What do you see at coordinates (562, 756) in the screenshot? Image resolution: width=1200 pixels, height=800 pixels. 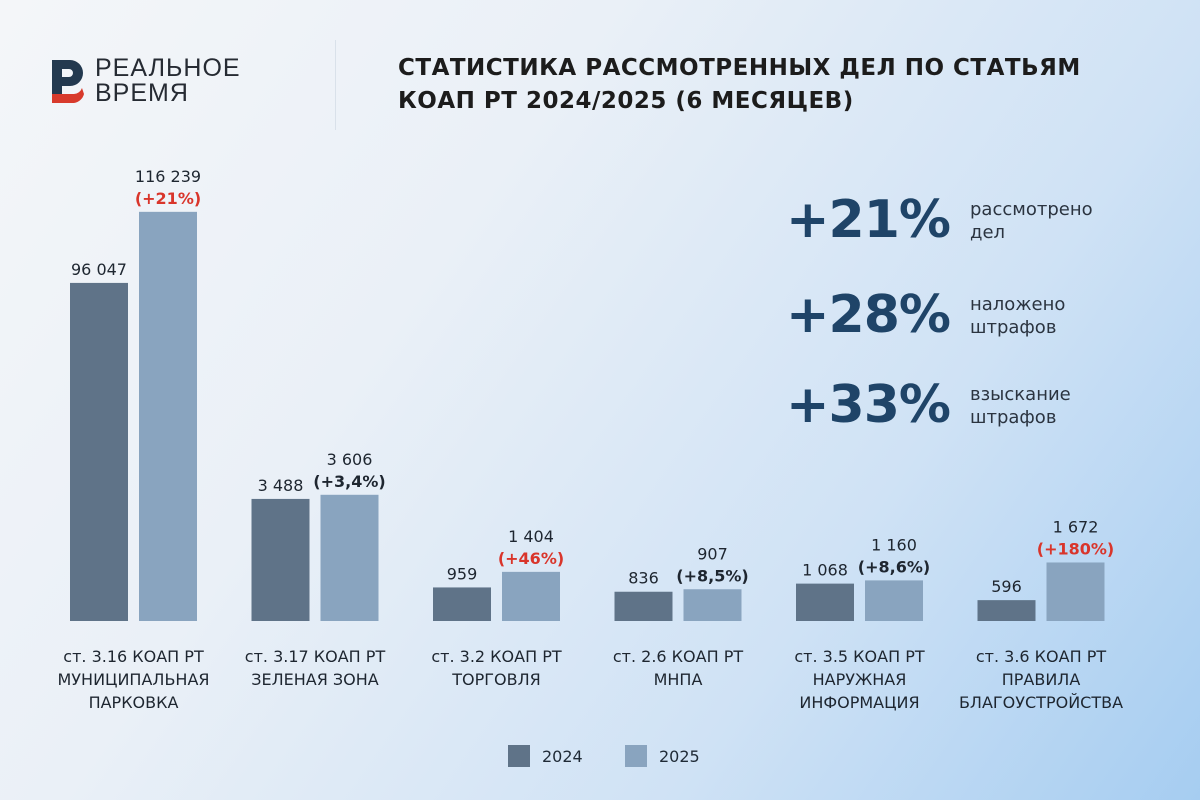 I see `legend-label-2024: 2024` at bounding box center [562, 756].